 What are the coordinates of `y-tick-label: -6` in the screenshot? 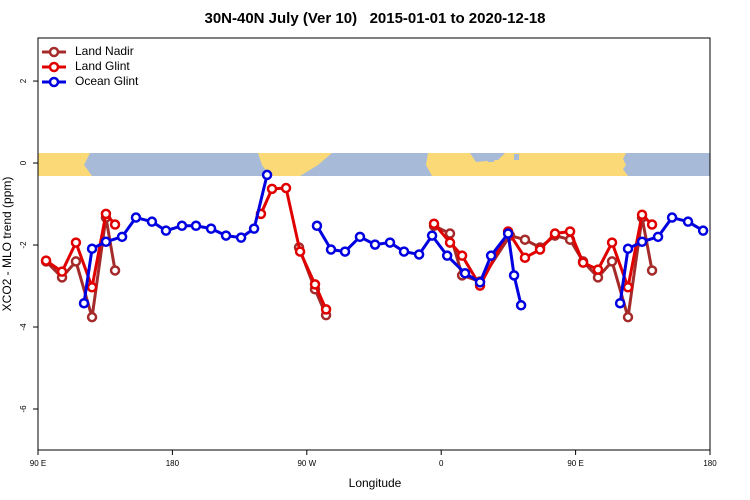 It's located at (23, 409).